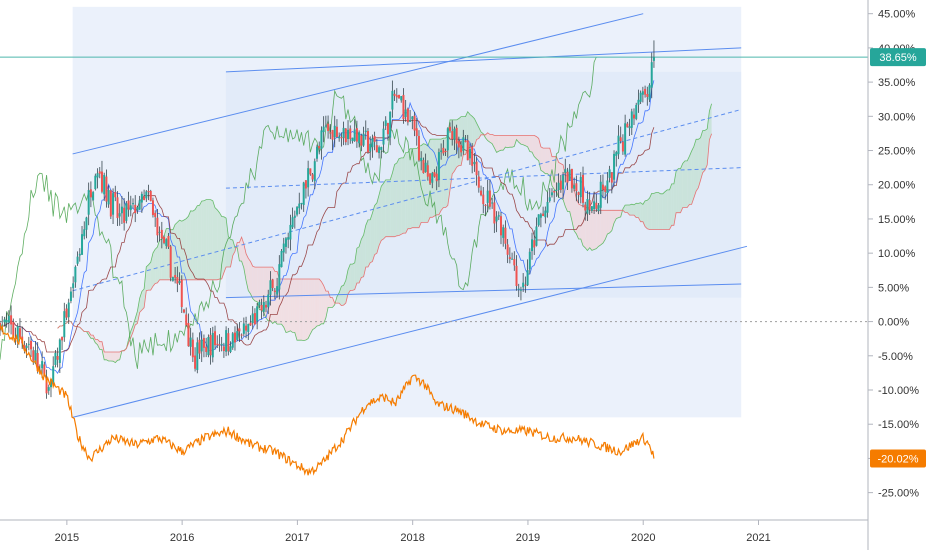  I want to click on y-tick-label: 15.00%, so click(897, 220).